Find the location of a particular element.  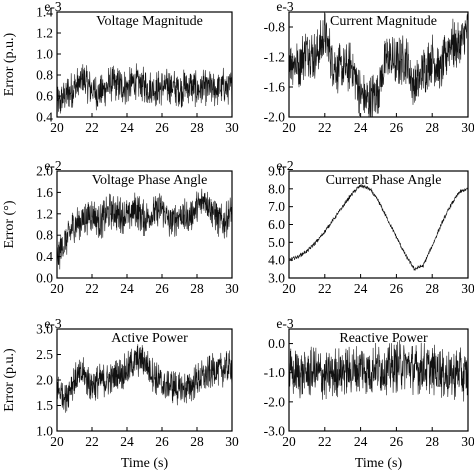

y-tick-label: 7.0 is located at coordinates (276, 206).